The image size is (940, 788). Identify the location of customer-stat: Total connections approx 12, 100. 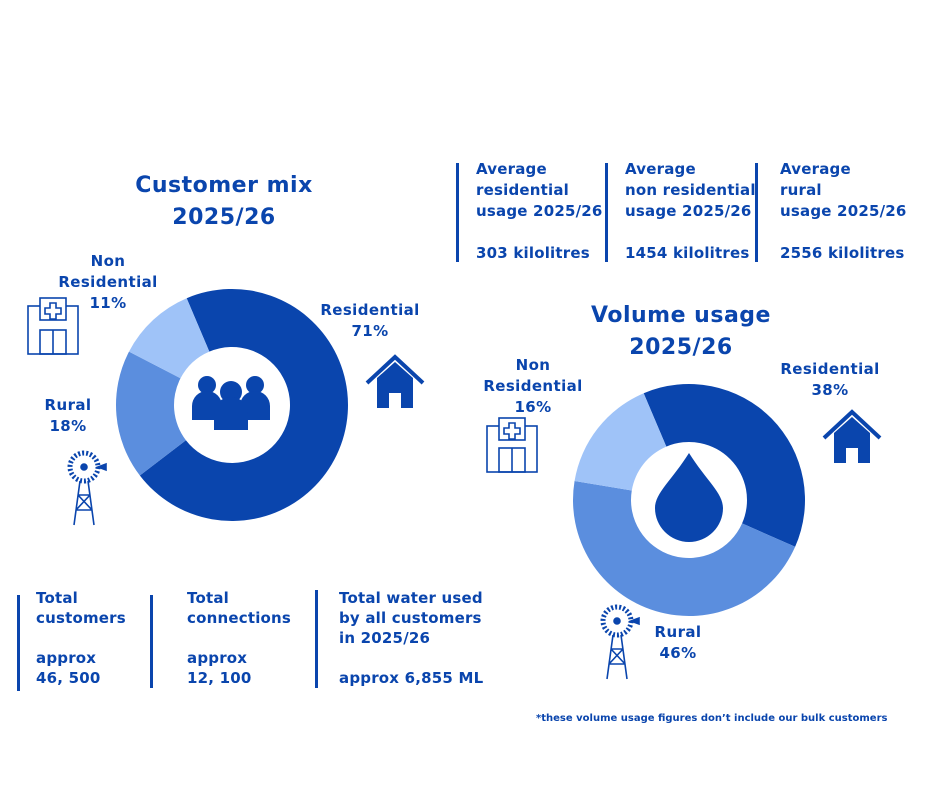
(239, 638).